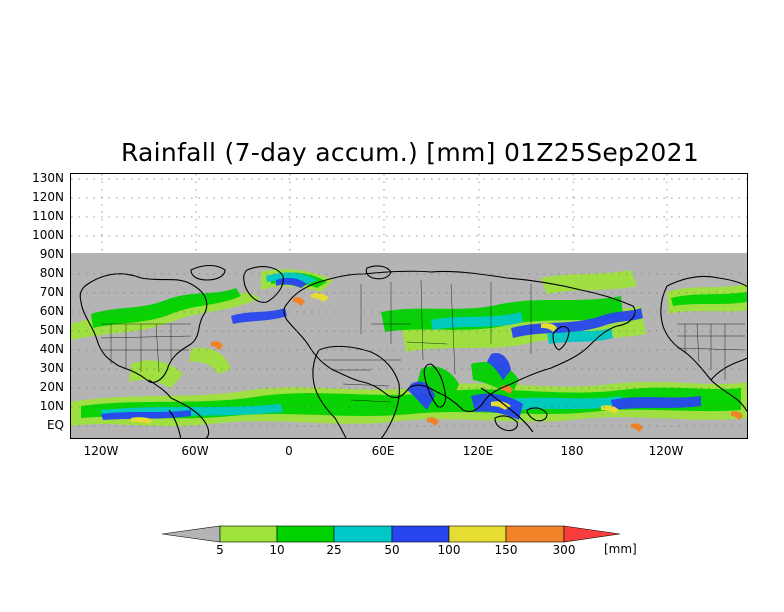 The image size is (784, 612). What do you see at coordinates (51, 292) in the screenshot?
I see `lat-label-70n: 70N` at bounding box center [51, 292].